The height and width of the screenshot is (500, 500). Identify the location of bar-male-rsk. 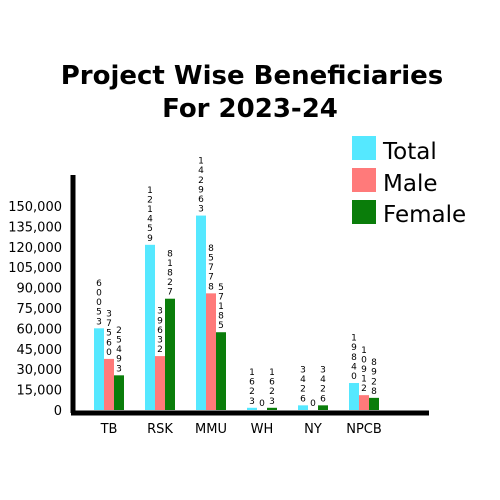
(160, 383).